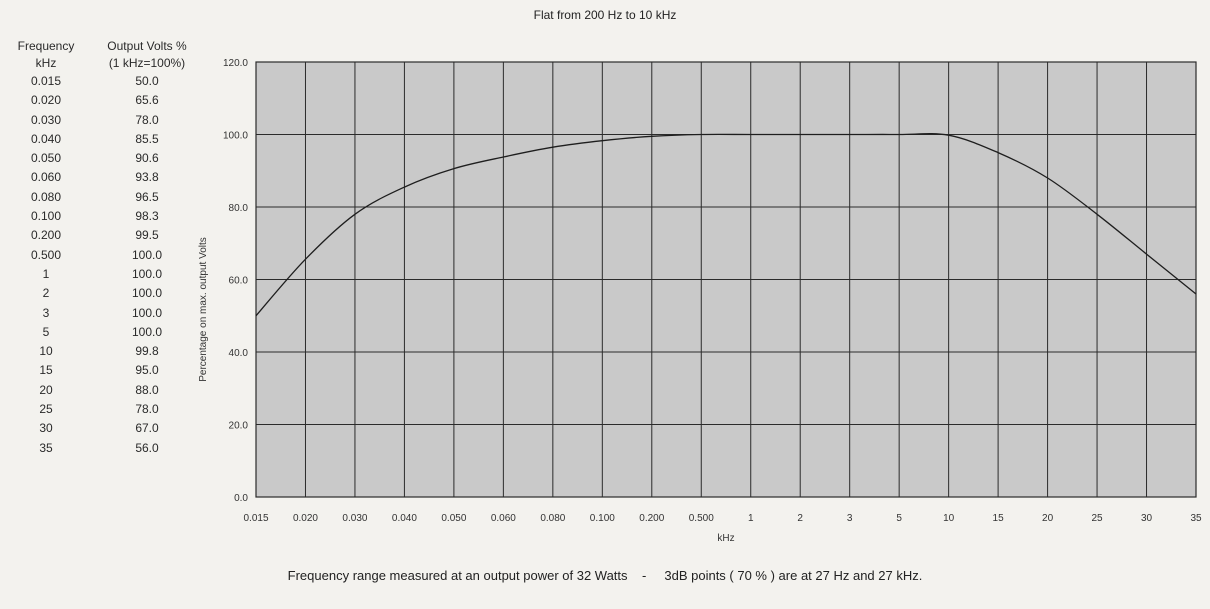 This screenshot has height=609, width=1210. Describe the element at coordinates (105, 448) in the screenshot. I see `table-row: 35 56.0` at that location.